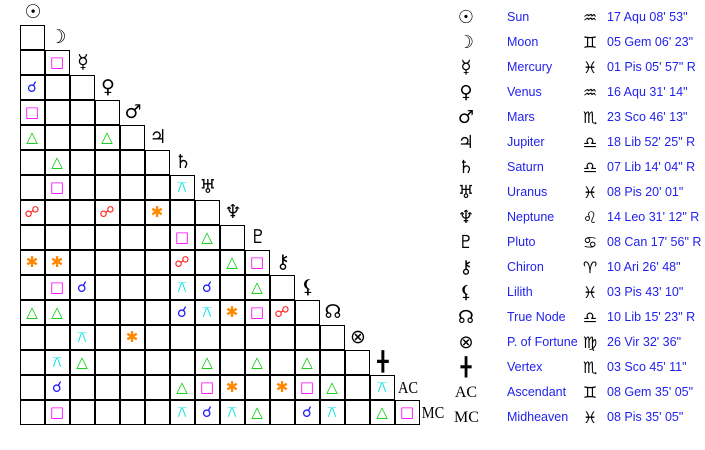 The width and height of the screenshot is (705, 450). I want to click on aspect-cell-mercury-moon: □, so click(57, 62).